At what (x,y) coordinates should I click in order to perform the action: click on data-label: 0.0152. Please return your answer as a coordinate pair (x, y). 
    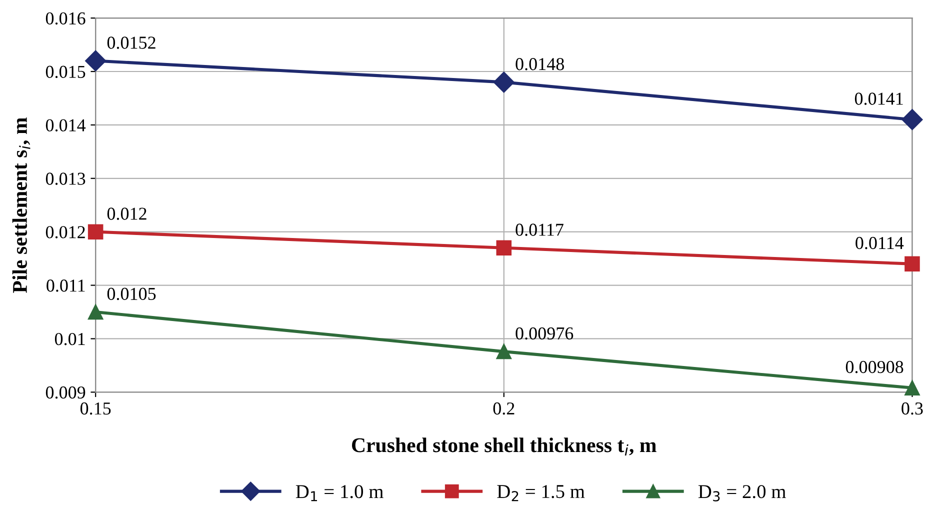
    Looking at the image, I should click on (131, 42).